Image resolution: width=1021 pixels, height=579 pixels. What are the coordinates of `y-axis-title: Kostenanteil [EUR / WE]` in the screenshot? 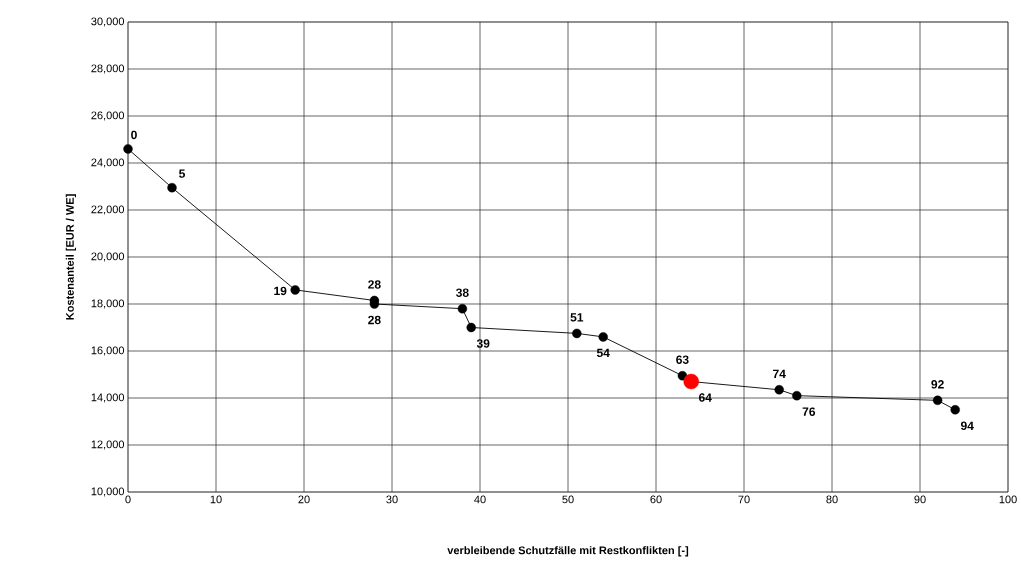 It's located at (70, 257).